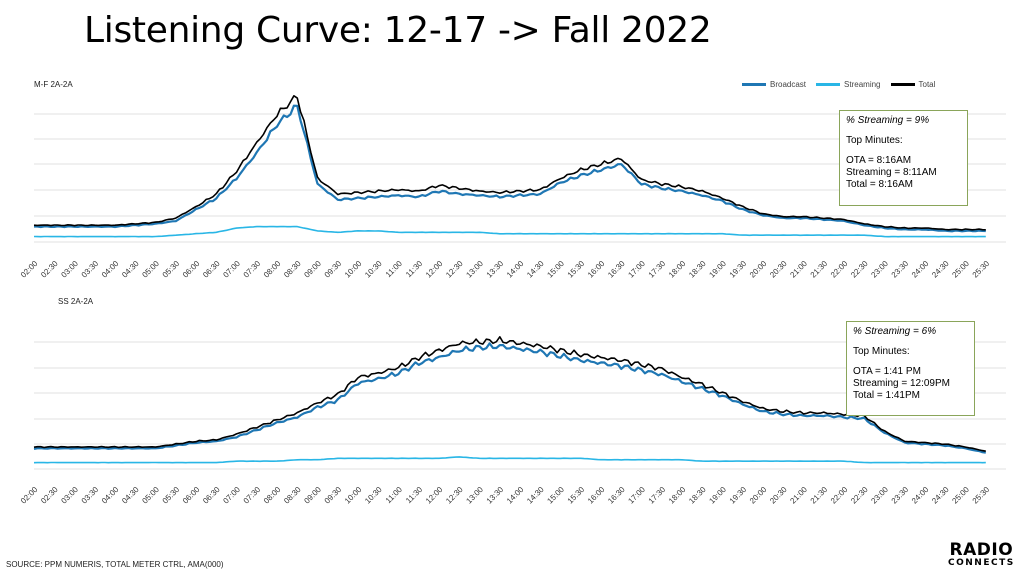 The image size is (1024, 576). What do you see at coordinates (895, 331) in the screenshot?
I see `streaming-share-weekend: % Streaming = 6%` at bounding box center [895, 331].